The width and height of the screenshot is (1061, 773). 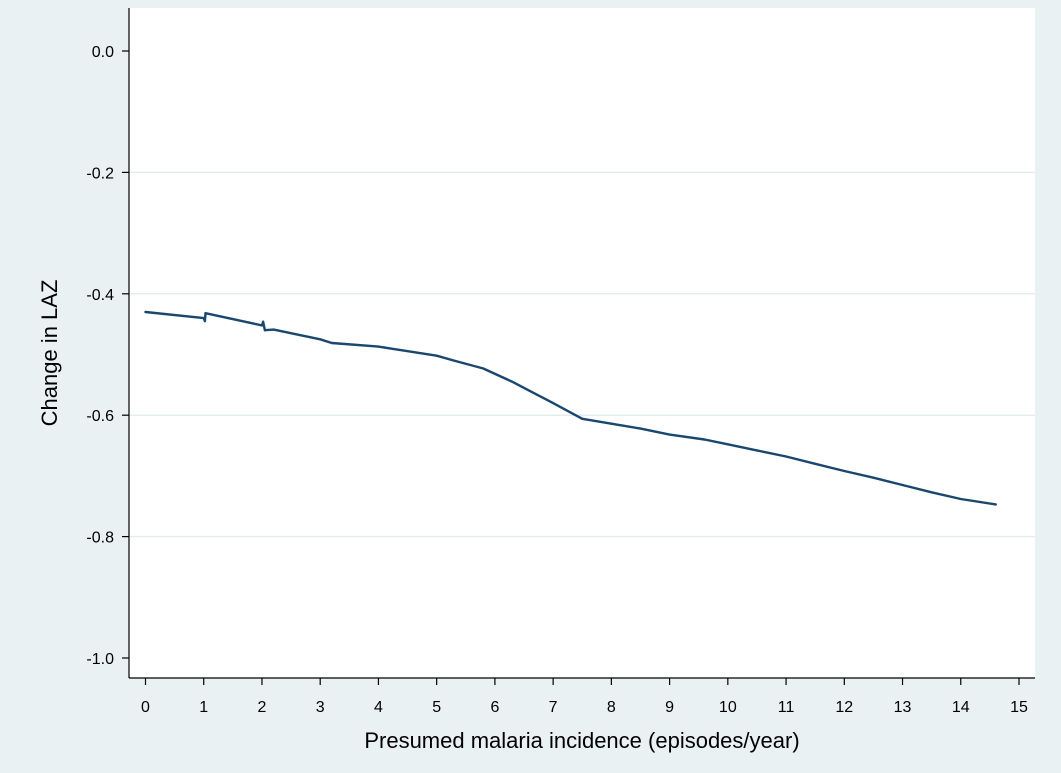 I want to click on y-tick-label-2: -0.4, so click(x=100, y=295).